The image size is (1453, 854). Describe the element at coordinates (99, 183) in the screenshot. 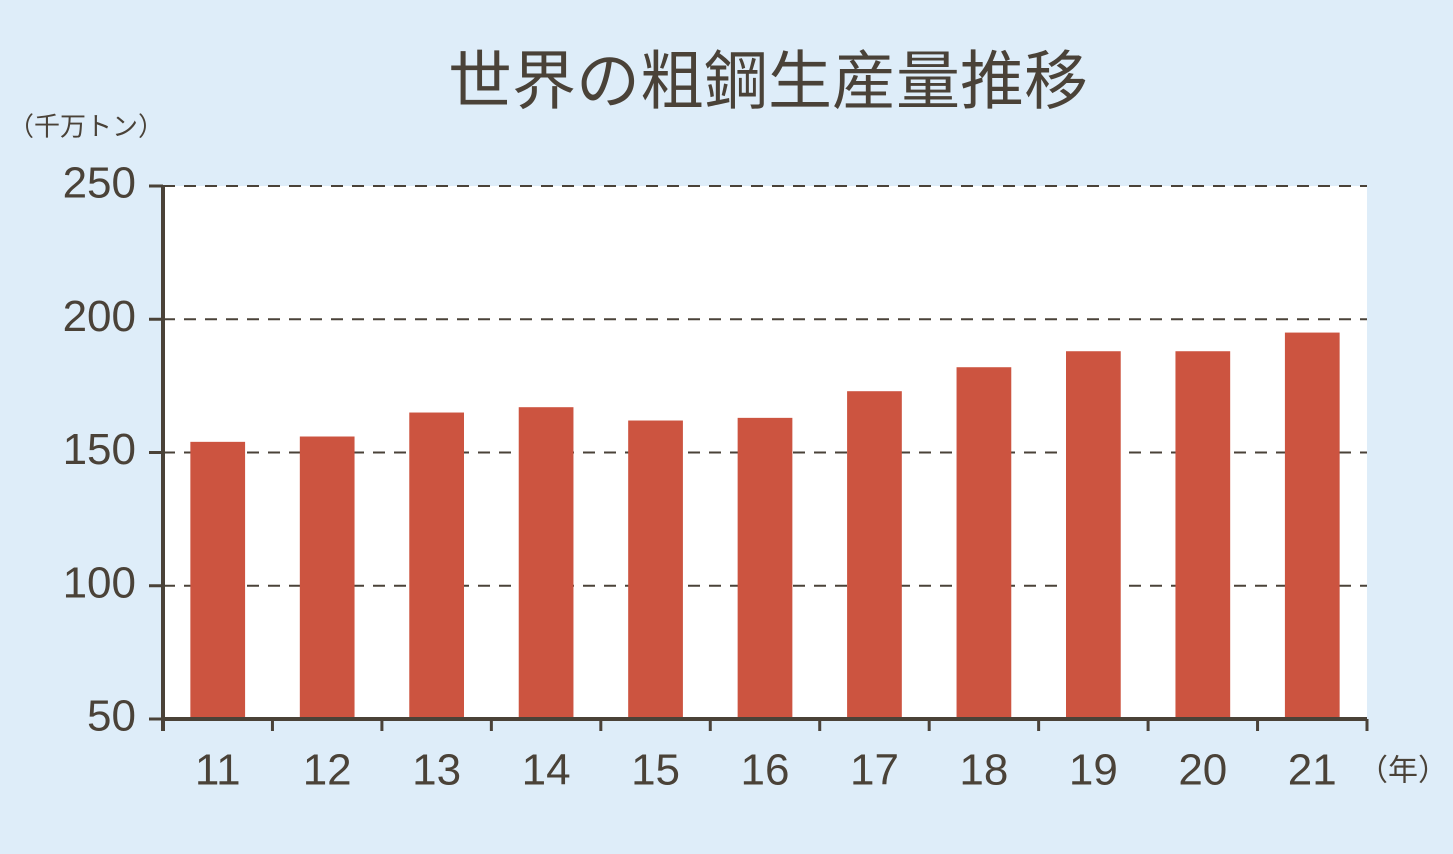

I see `y-tick-label: 250` at that location.